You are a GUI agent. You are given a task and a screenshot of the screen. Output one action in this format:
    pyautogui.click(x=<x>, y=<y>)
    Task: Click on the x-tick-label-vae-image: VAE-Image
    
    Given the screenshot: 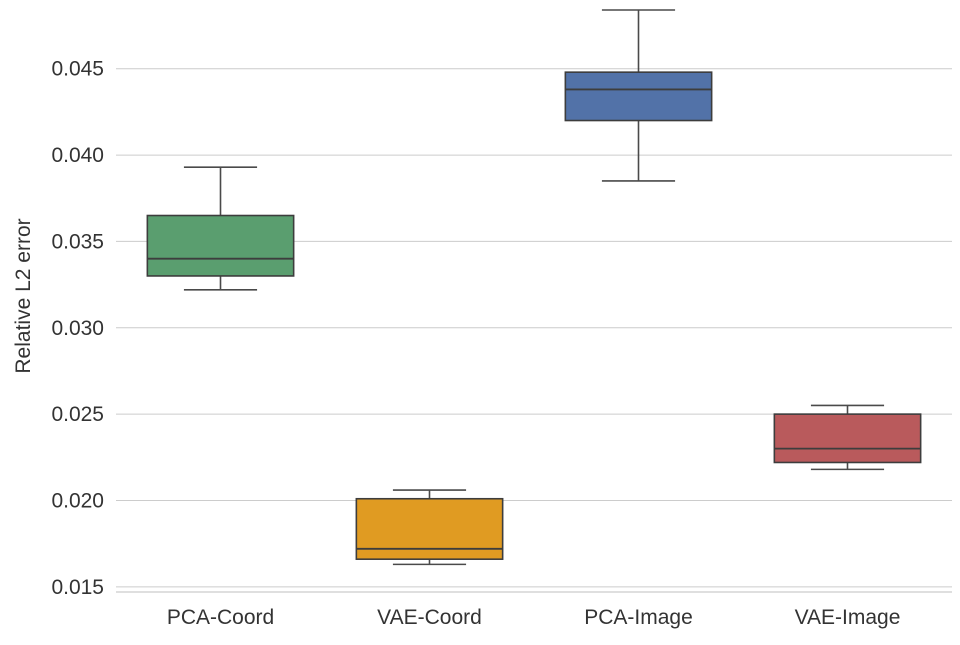 What is the action you would take?
    pyautogui.click(x=848, y=617)
    